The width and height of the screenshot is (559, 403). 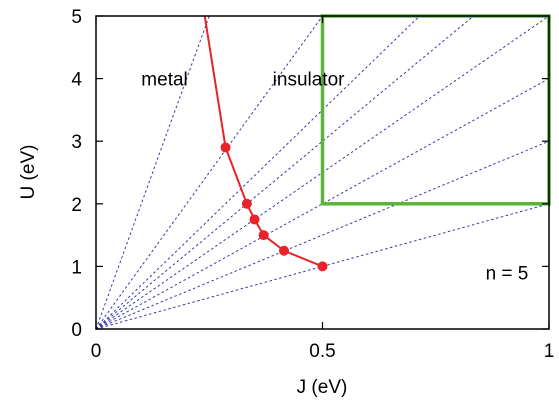 I want to click on markers-layer, so click(x=274, y=207).